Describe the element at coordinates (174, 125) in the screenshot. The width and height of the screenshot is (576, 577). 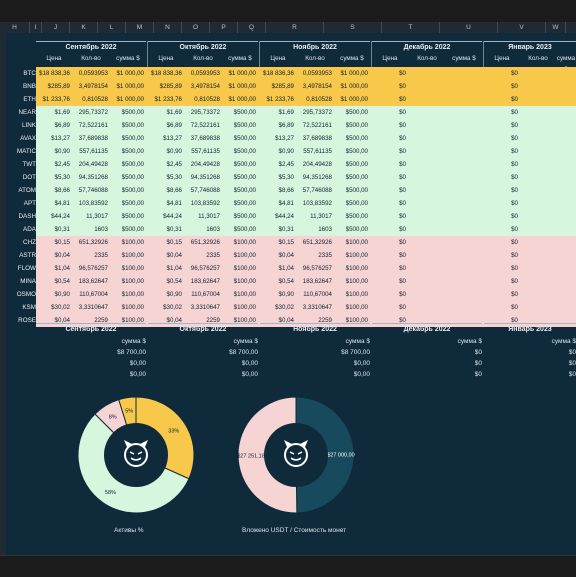
I see `table-cell: $6,89` at that location.